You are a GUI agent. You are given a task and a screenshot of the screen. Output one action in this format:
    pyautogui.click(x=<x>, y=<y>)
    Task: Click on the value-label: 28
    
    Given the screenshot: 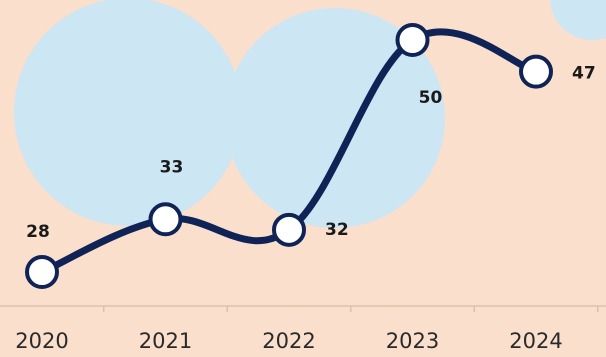 What is the action you would take?
    pyautogui.click(x=38, y=232)
    